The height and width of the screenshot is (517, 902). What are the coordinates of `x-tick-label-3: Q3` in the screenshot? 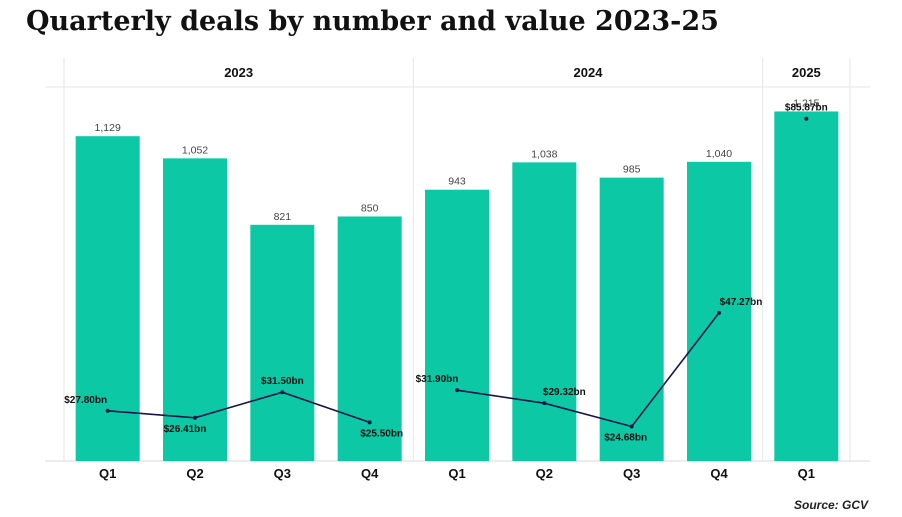 It's located at (282, 473).